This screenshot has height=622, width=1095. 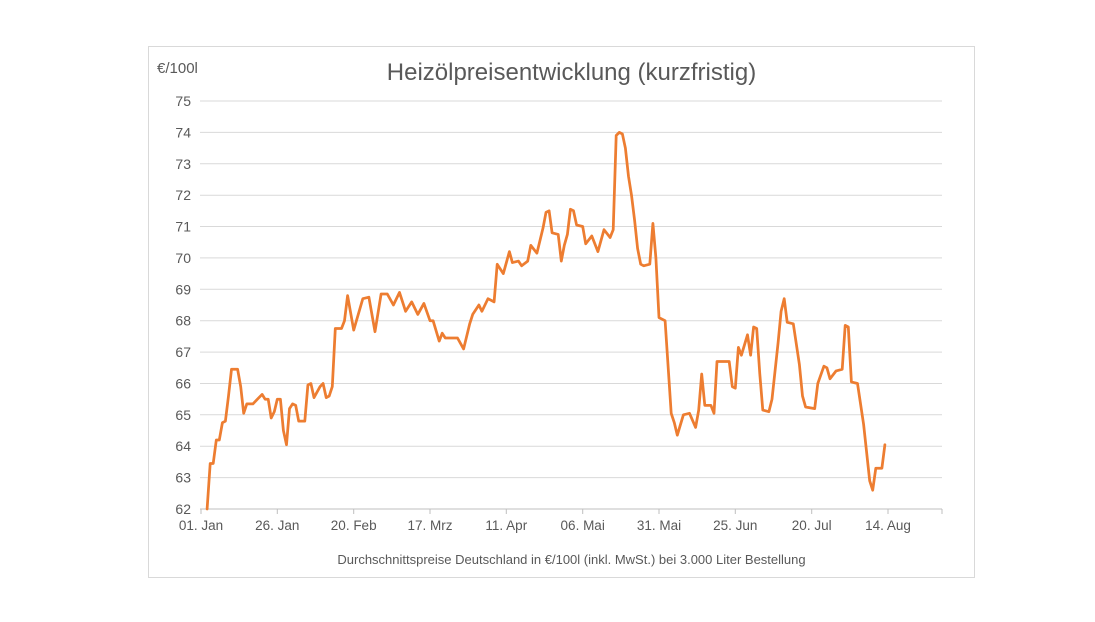 I want to click on x-tick-label: 06. Mai, so click(x=583, y=525).